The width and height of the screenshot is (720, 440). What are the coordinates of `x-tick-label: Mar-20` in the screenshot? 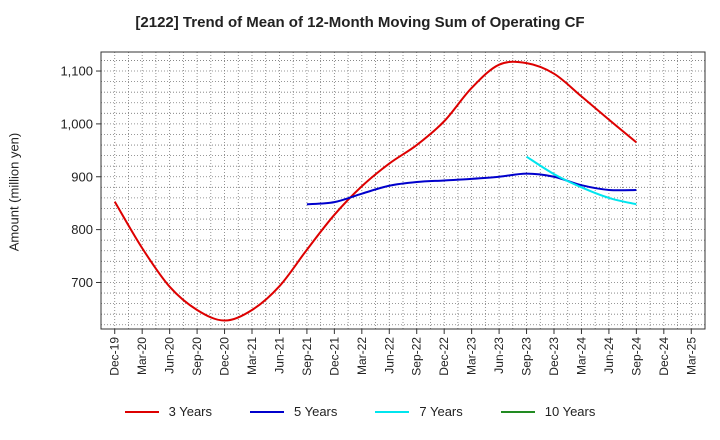 It's located at (142, 356).